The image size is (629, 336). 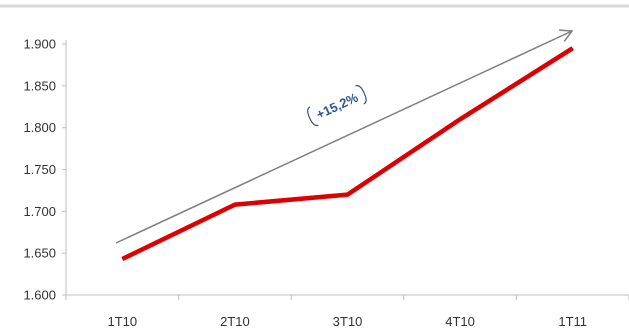 What do you see at coordinates (39, 295) in the screenshot?
I see `y-tick-label: 1.600` at bounding box center [39, 295].